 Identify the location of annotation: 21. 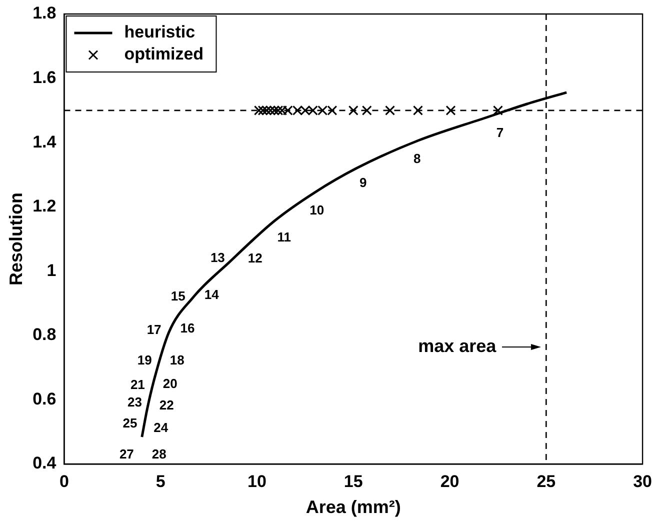
(137, 384).